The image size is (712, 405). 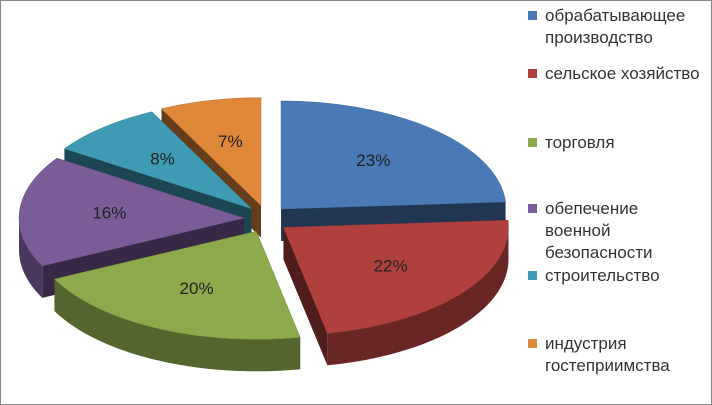 What do you see at coordinates (602, 275) in the screenshot?
I see `legend-label: строительство` at bounding box center [602, 275].